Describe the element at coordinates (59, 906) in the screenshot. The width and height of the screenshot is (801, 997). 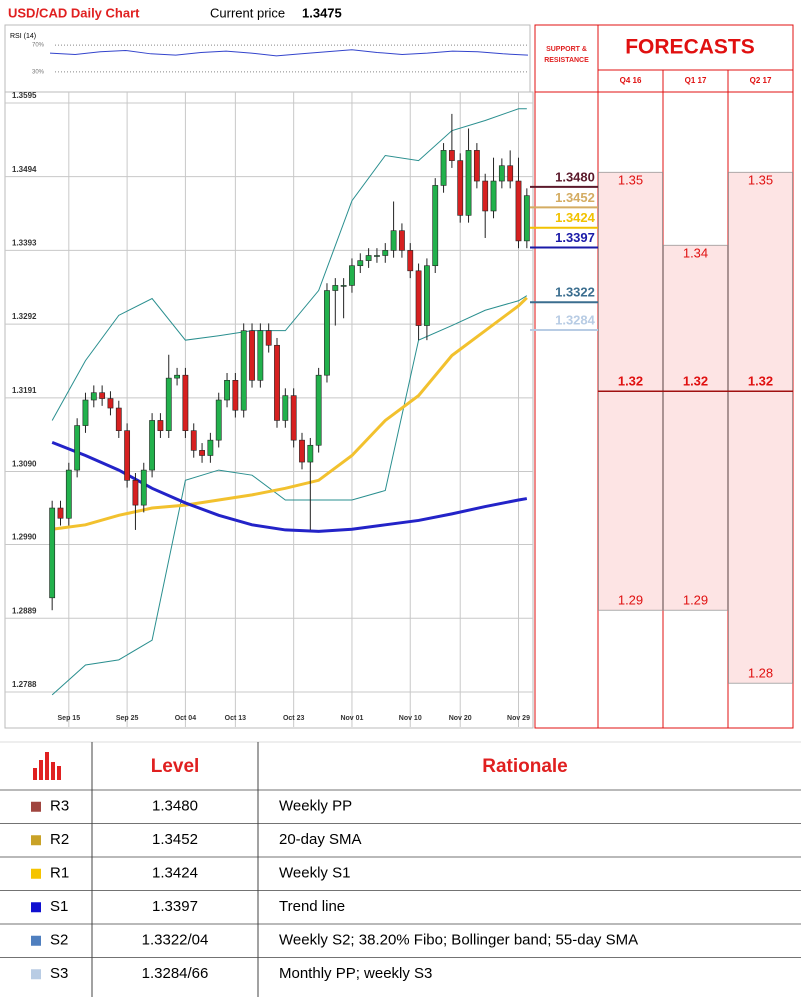
I see `row-code: S1` at that location.